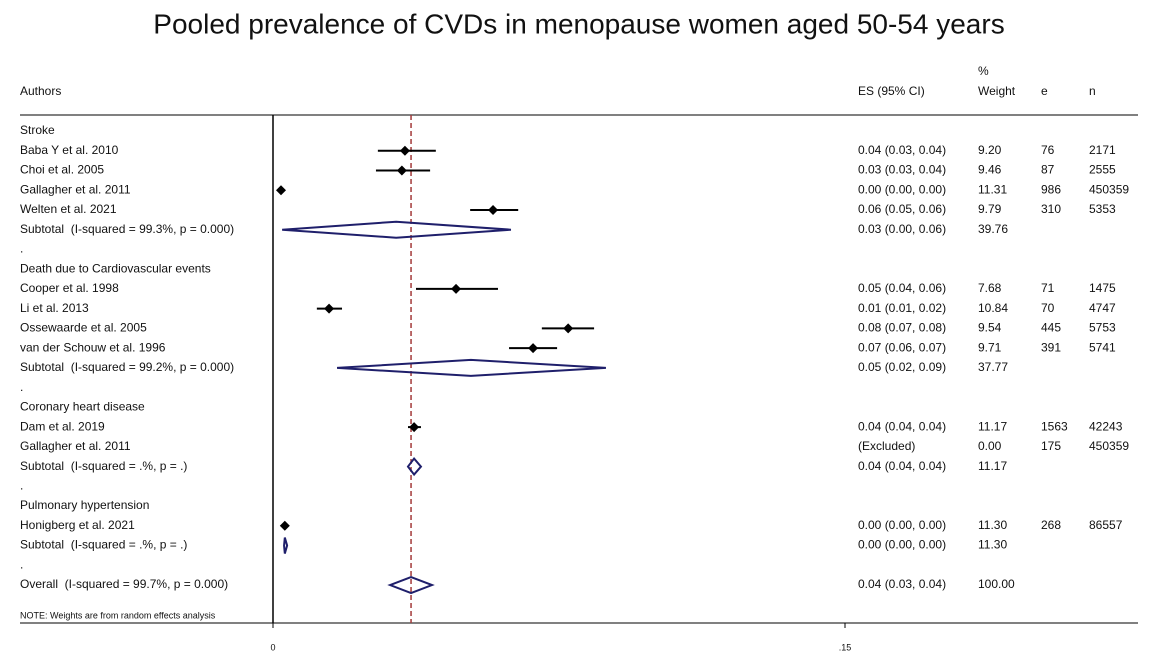  What do you see at coordinates (902, 347) in the screenshot?
I see `row-es-label: 0.07 (0.06, 0.07)` at bounding box center [902, 347].